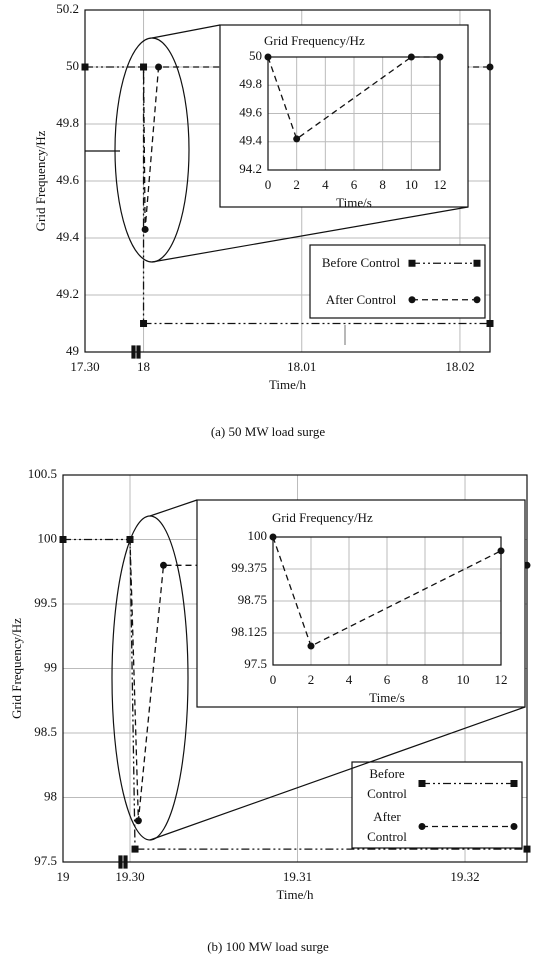 This screenshot has width=537, height=963. What do you see at coordinates (67, 8) in the screenshot?
I see `y-tick-label: 50.2` at bounding box center [67, 8].